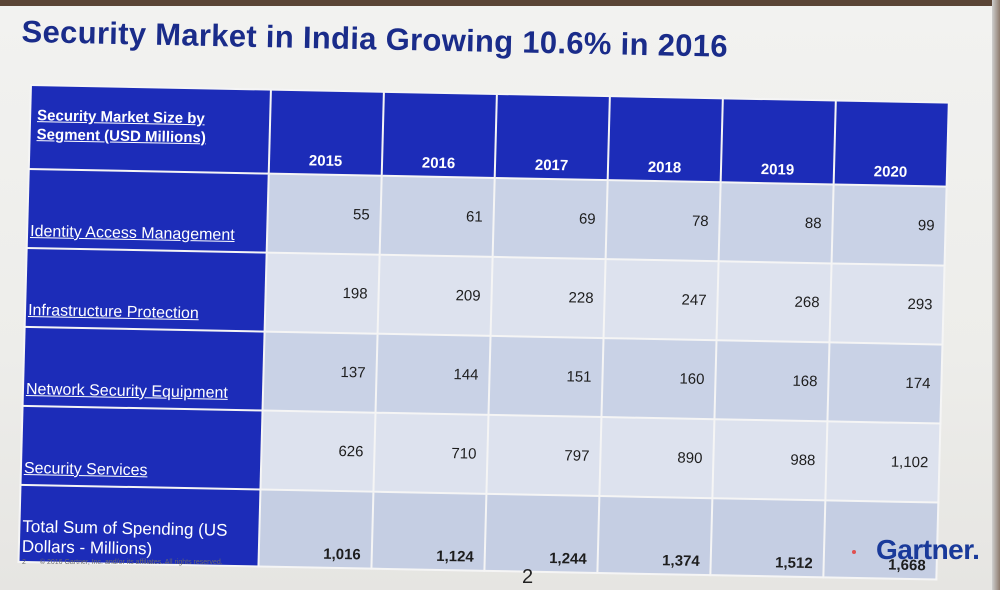 This screenshot has height=590, width=1000. I want to click on logo-text: Gartner, so click(924, 549).